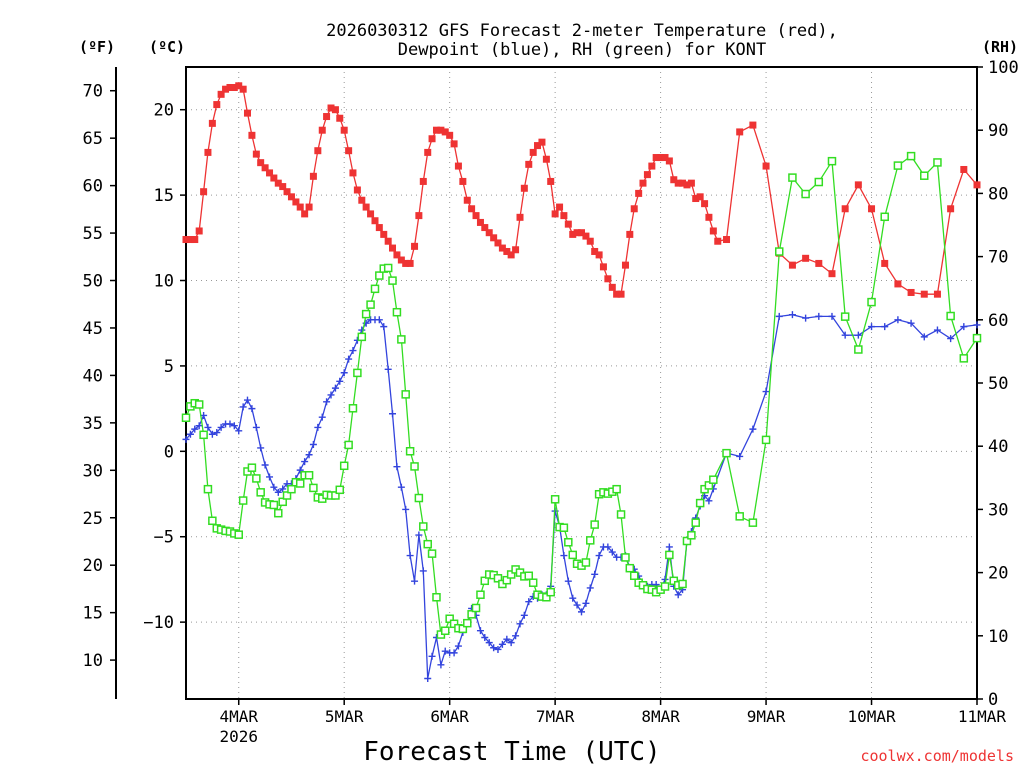  I want to click on celsius-tick-label: 20, so click(164, 111).